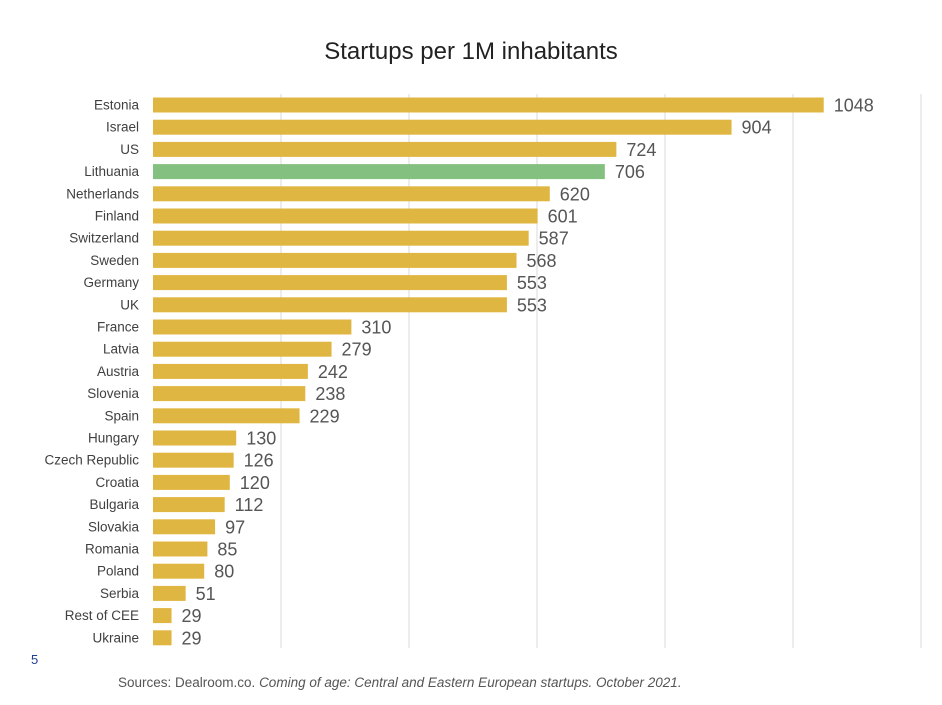 The image size is (942, 705). Describe the element at coordinates (242, 349) in the screenshot. I see `bar-latvia` at that location.